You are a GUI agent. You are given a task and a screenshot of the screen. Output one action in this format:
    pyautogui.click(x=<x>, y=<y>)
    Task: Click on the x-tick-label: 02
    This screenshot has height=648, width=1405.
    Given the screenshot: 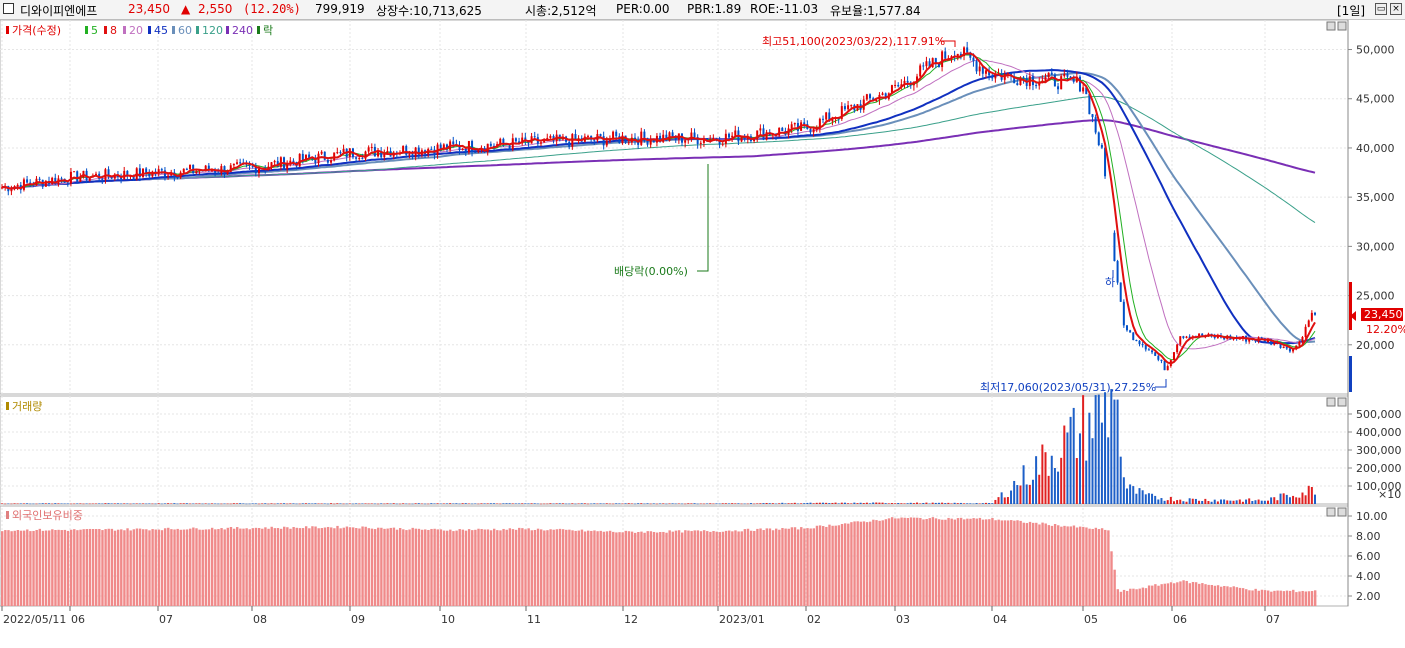 What is the action you would take?
    pyautogui.click(x=814, y=619)
    